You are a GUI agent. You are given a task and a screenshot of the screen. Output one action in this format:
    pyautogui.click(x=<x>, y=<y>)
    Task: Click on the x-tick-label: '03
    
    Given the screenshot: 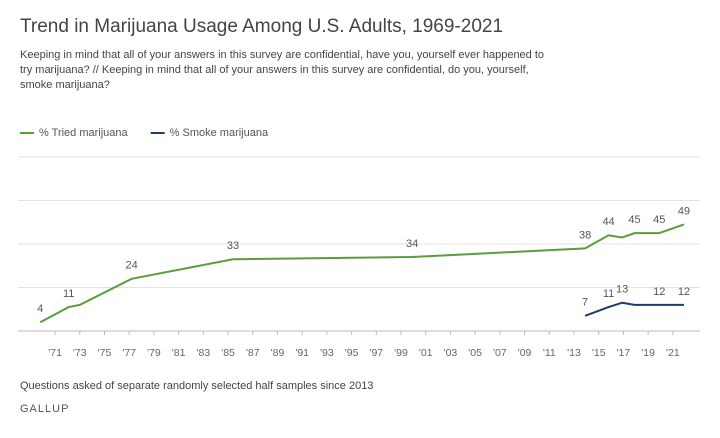 What is the action you would take?
    pyautogui.click(x=451, y=353)
    